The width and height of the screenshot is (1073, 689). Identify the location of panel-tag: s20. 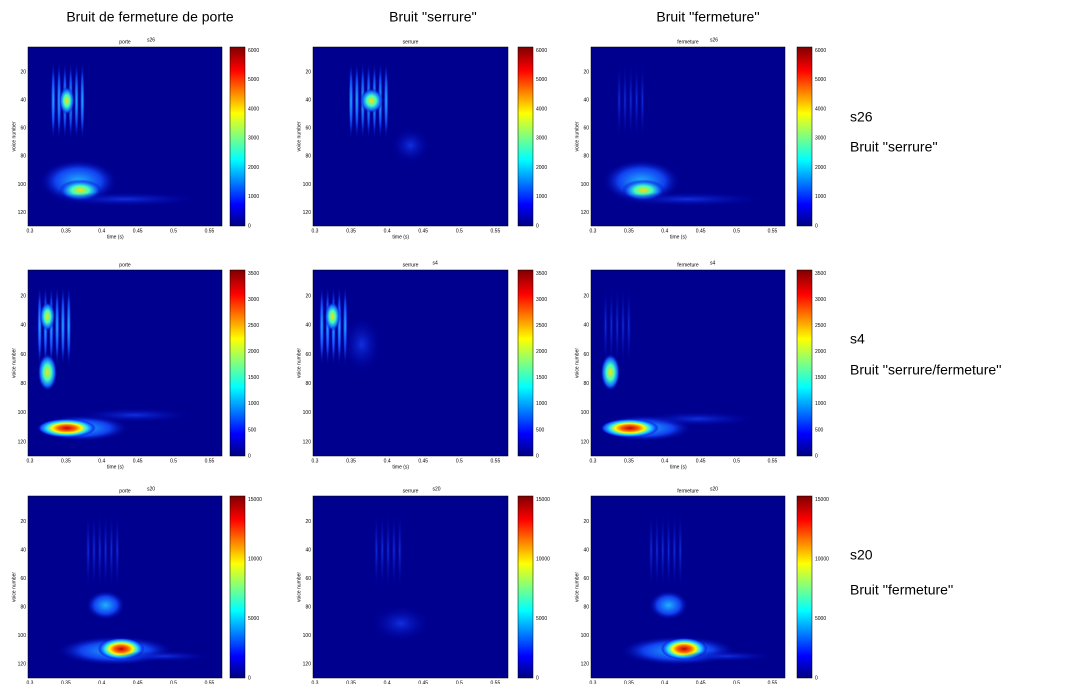
(714, 489).